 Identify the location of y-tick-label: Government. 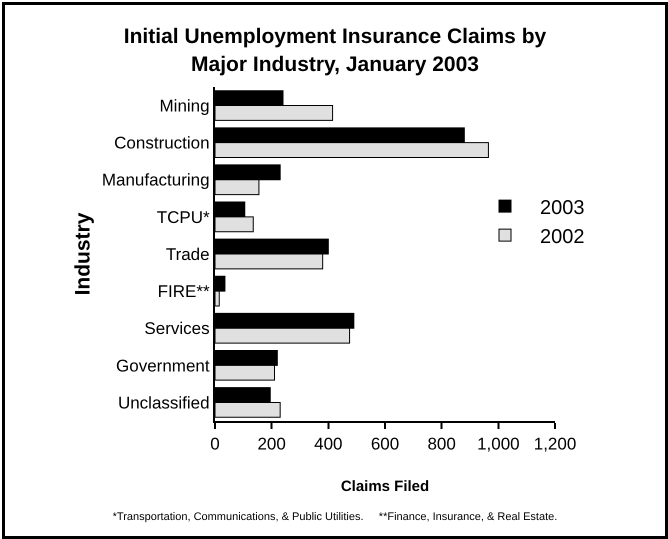
(163, 366).